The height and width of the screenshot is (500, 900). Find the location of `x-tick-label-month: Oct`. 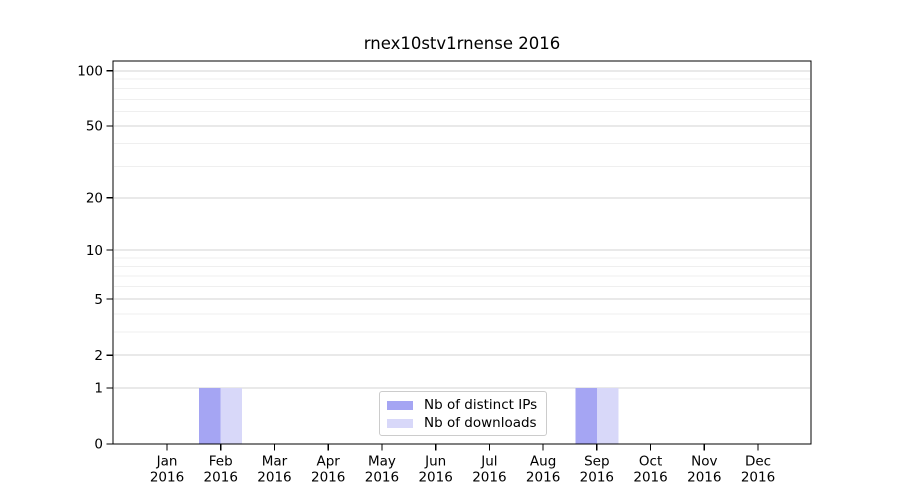

x-tick-label-month: Oct is located at coordinates (650, 462).